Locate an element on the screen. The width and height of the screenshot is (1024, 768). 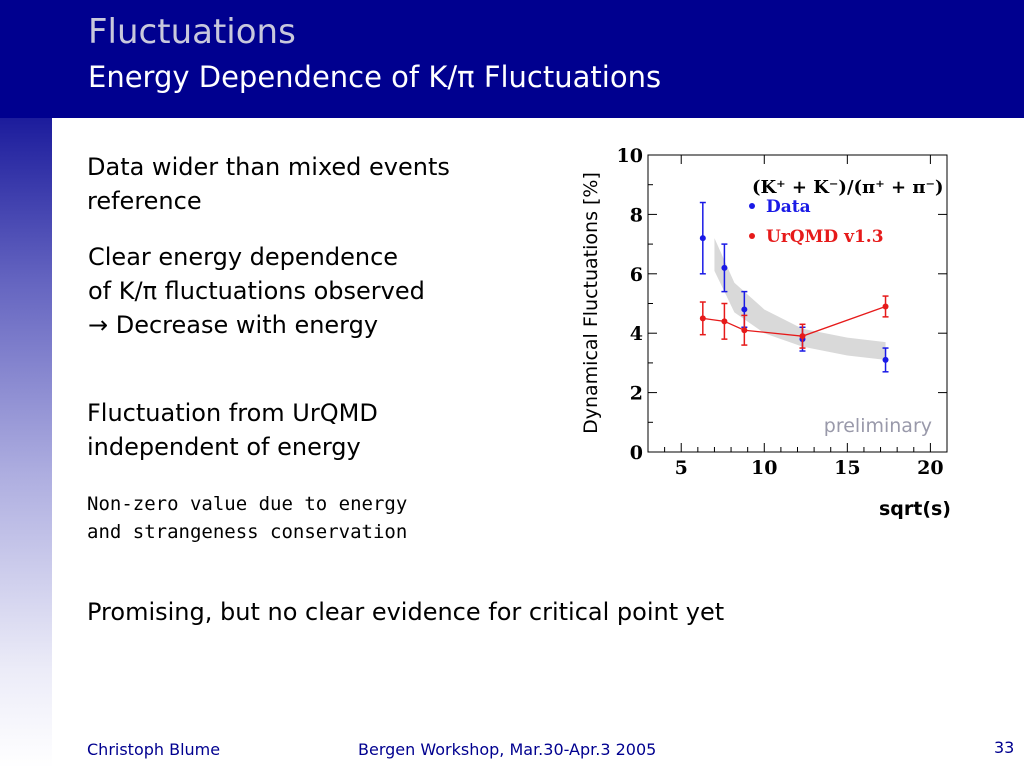
footer-author: Christoph Blume is located at coordinates (154, 749).